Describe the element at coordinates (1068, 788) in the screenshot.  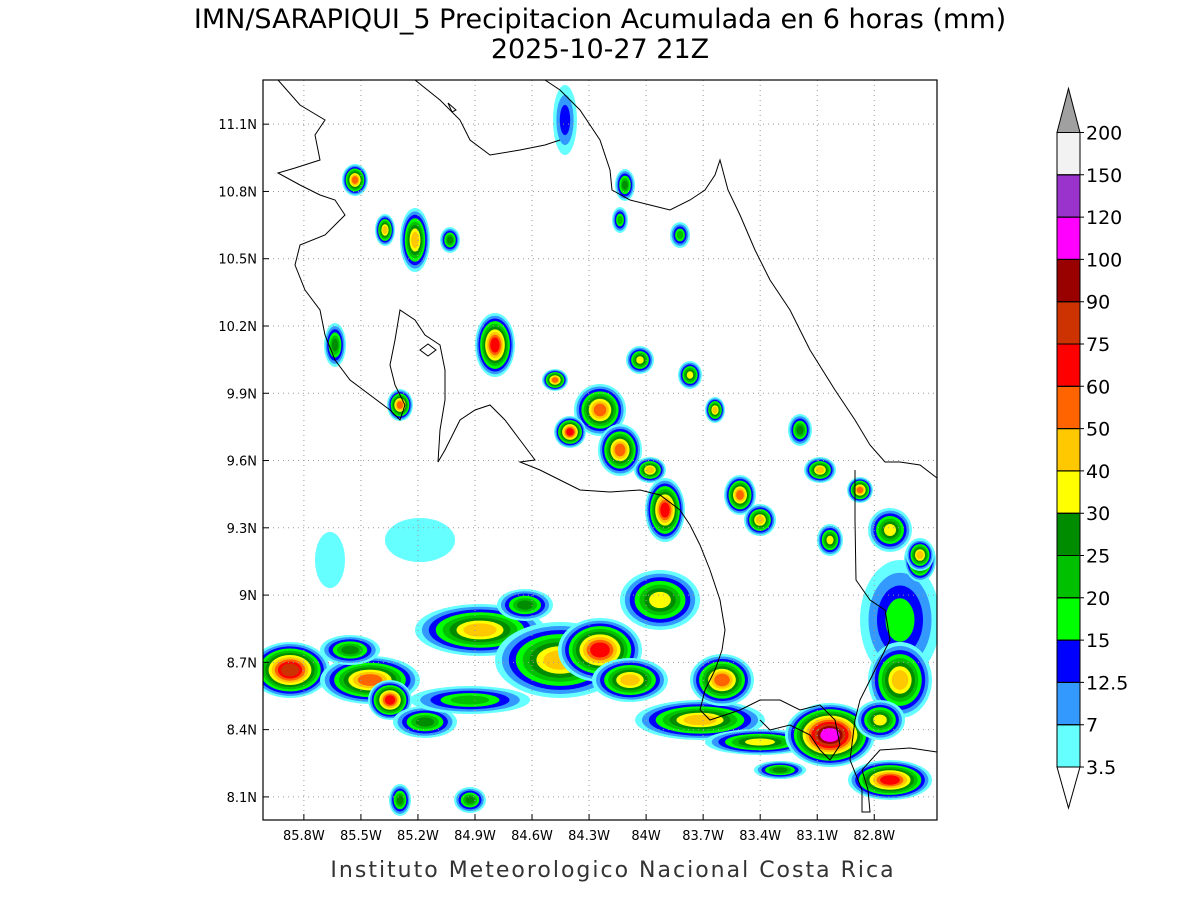
I see `colorbar-extend-low` at that location.